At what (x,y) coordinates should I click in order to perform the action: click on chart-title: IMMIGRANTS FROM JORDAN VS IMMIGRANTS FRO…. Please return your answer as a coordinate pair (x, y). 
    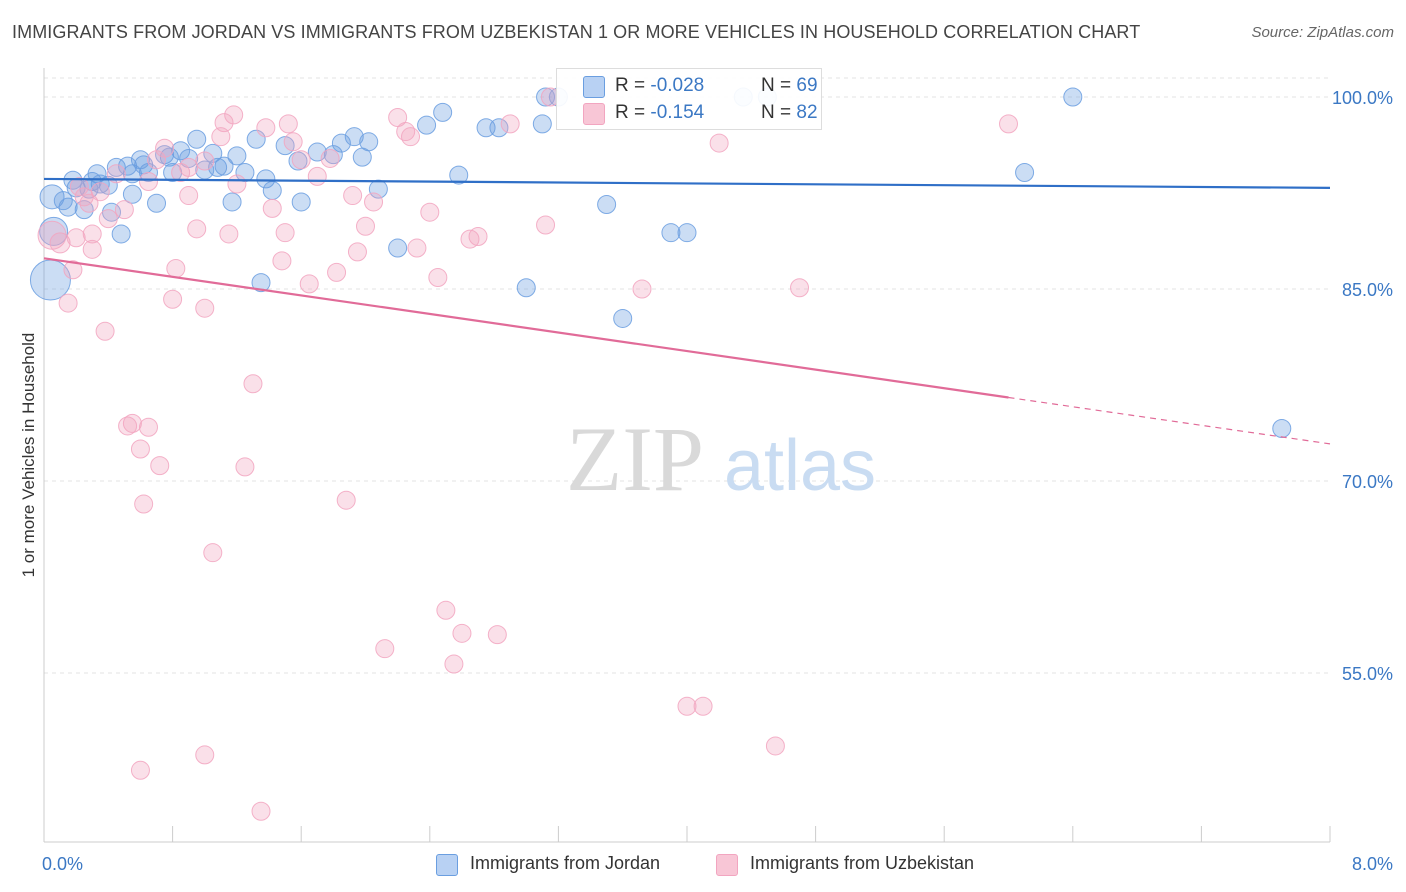
    Looking at the image, I should click on (576, 32).